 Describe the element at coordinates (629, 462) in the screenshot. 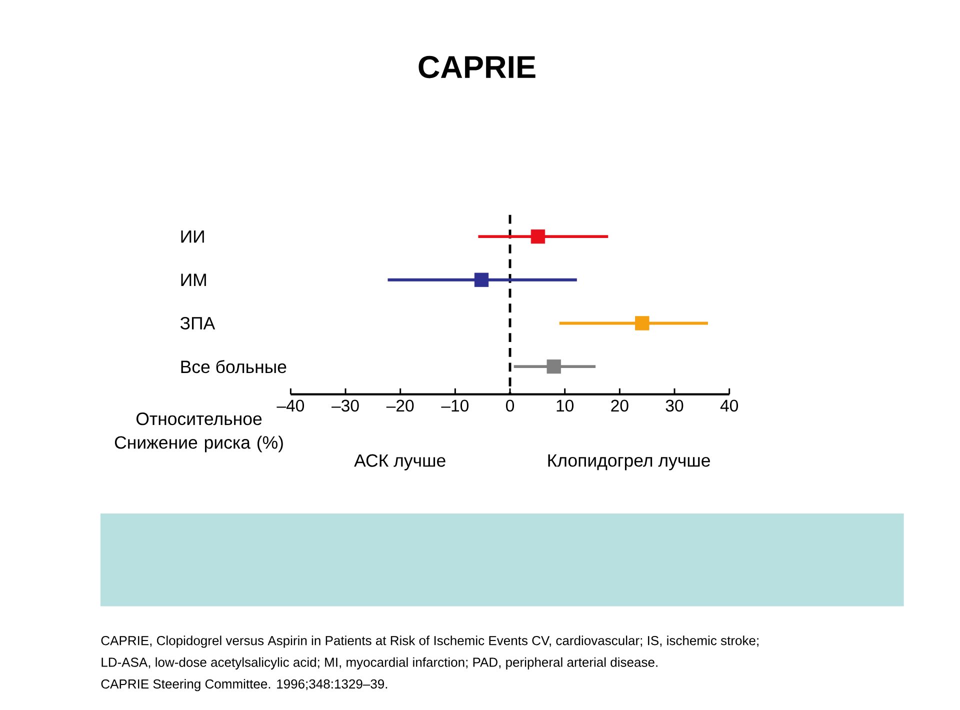

I see `text: Клопидогрел лучше` at that location.